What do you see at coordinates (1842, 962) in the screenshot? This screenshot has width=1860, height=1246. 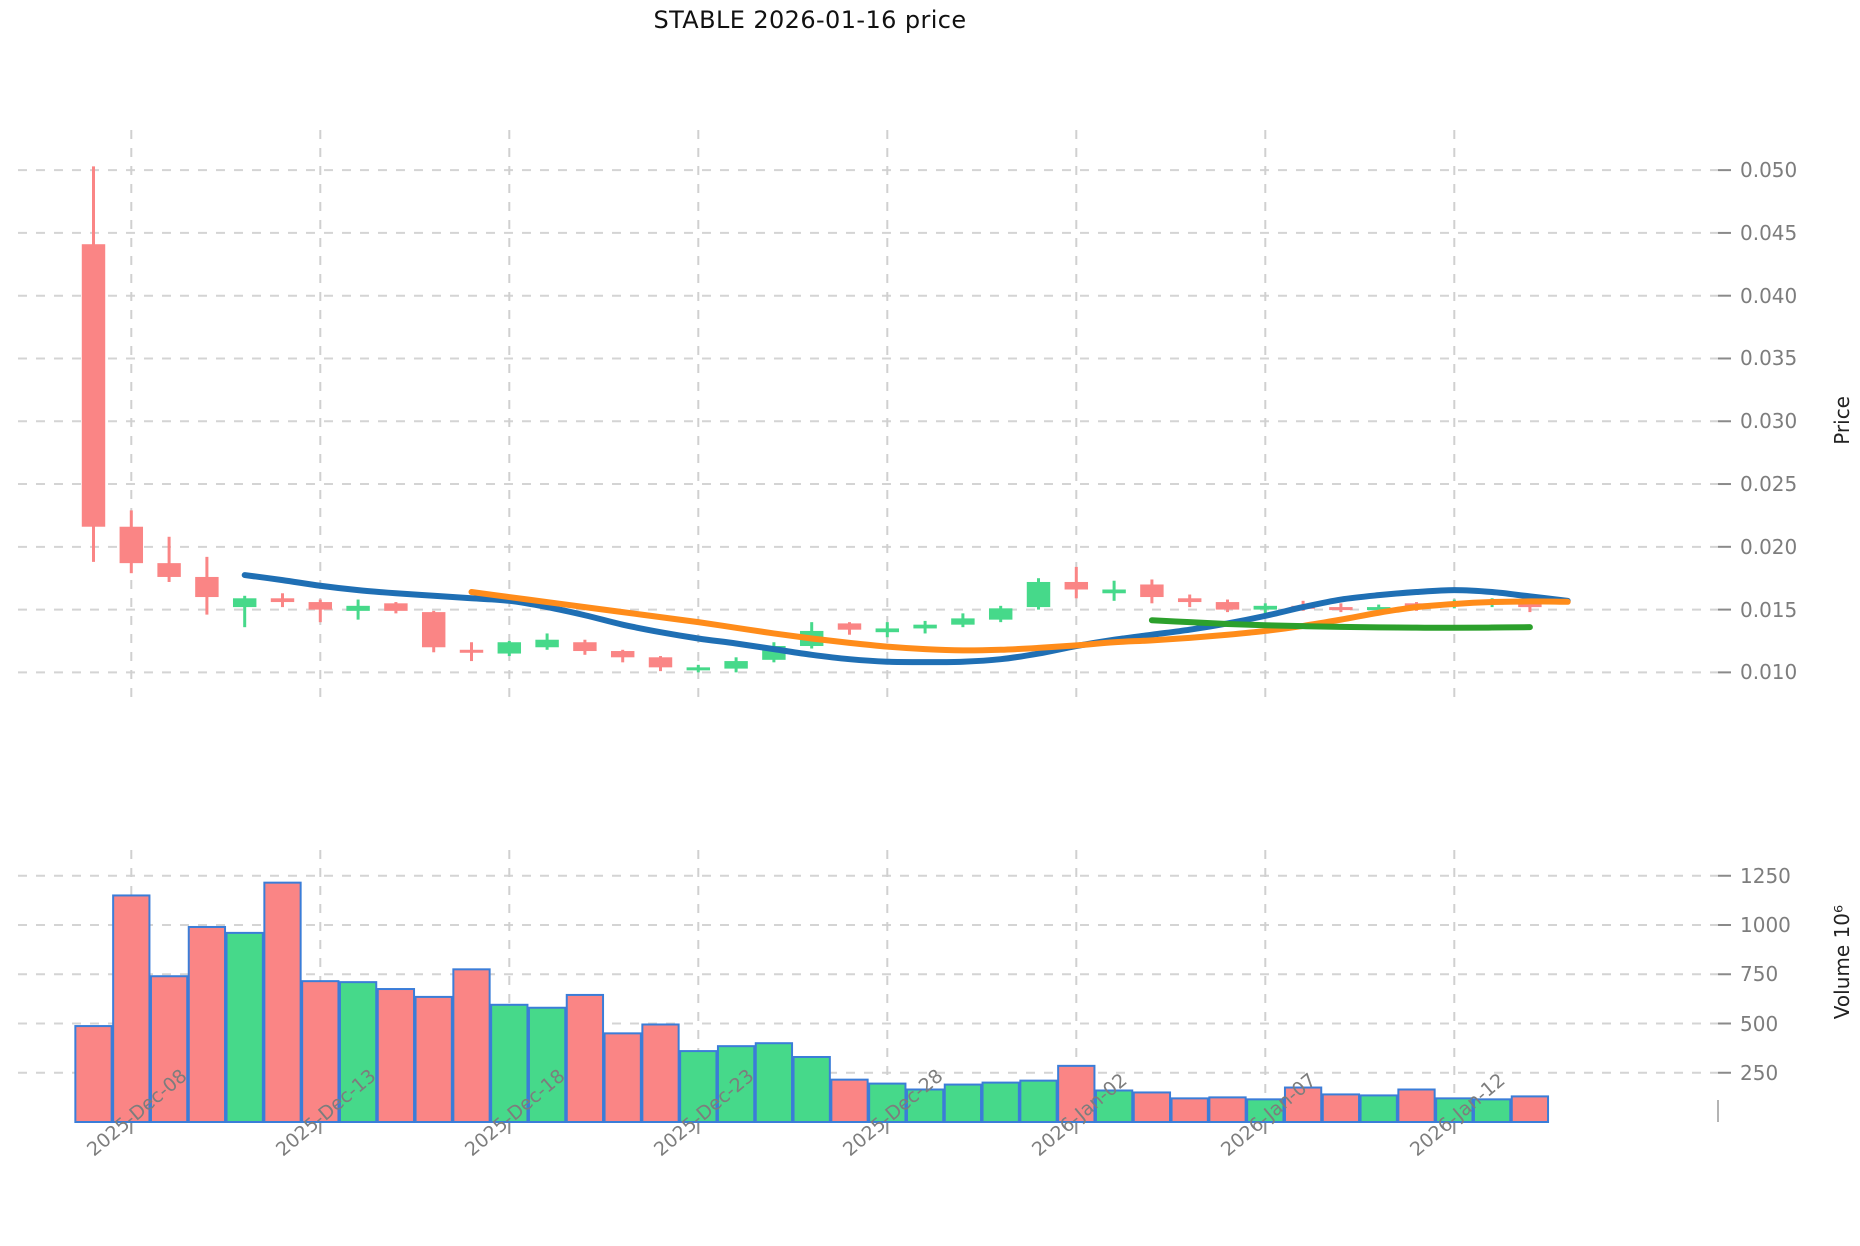 I see `volume-axis-label: Volume 10⁶` at bounding box center [1842, 962].